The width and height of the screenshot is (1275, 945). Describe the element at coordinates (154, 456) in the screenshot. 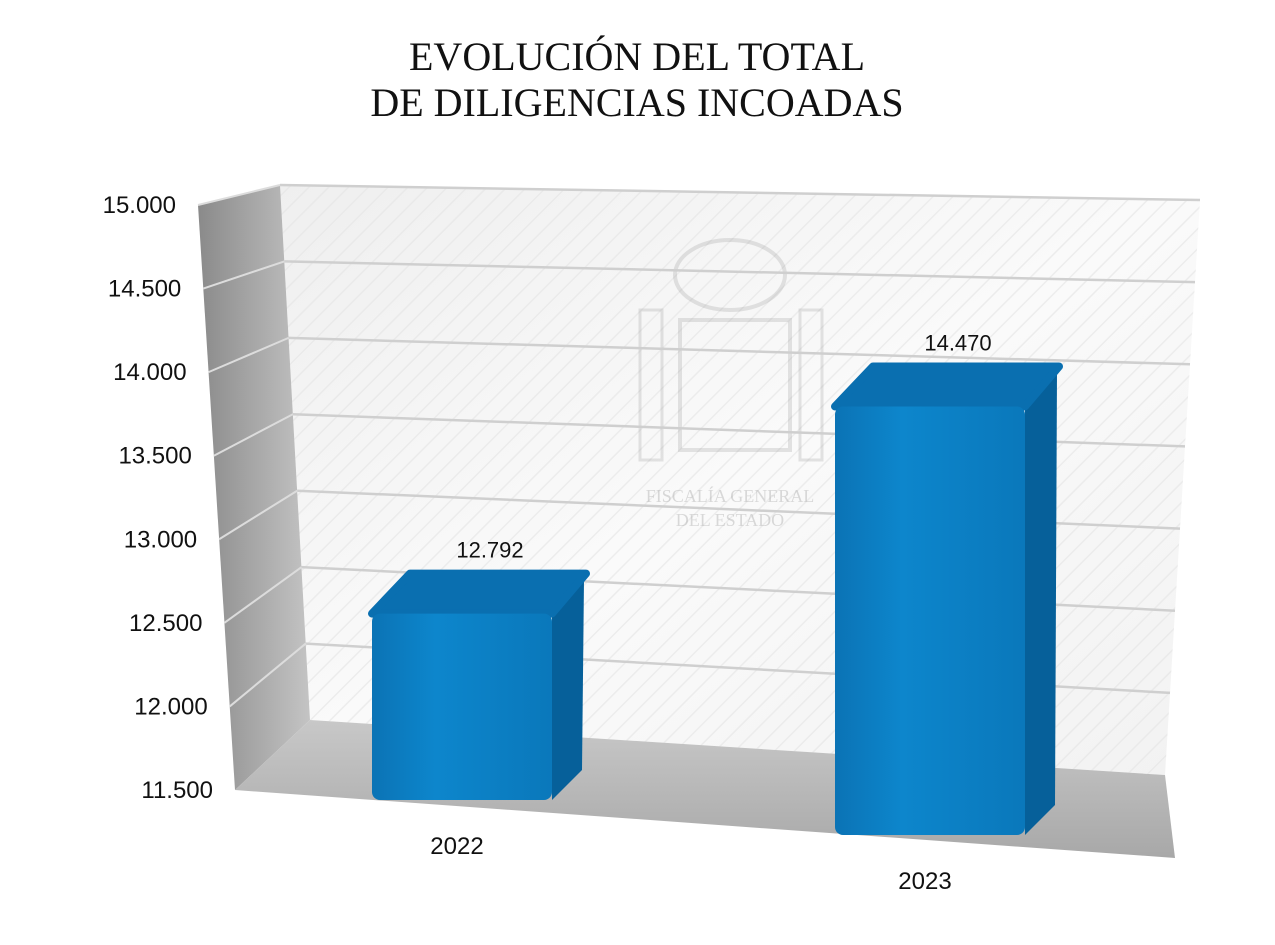

I see `y-tick-label: 13.500` at that location.